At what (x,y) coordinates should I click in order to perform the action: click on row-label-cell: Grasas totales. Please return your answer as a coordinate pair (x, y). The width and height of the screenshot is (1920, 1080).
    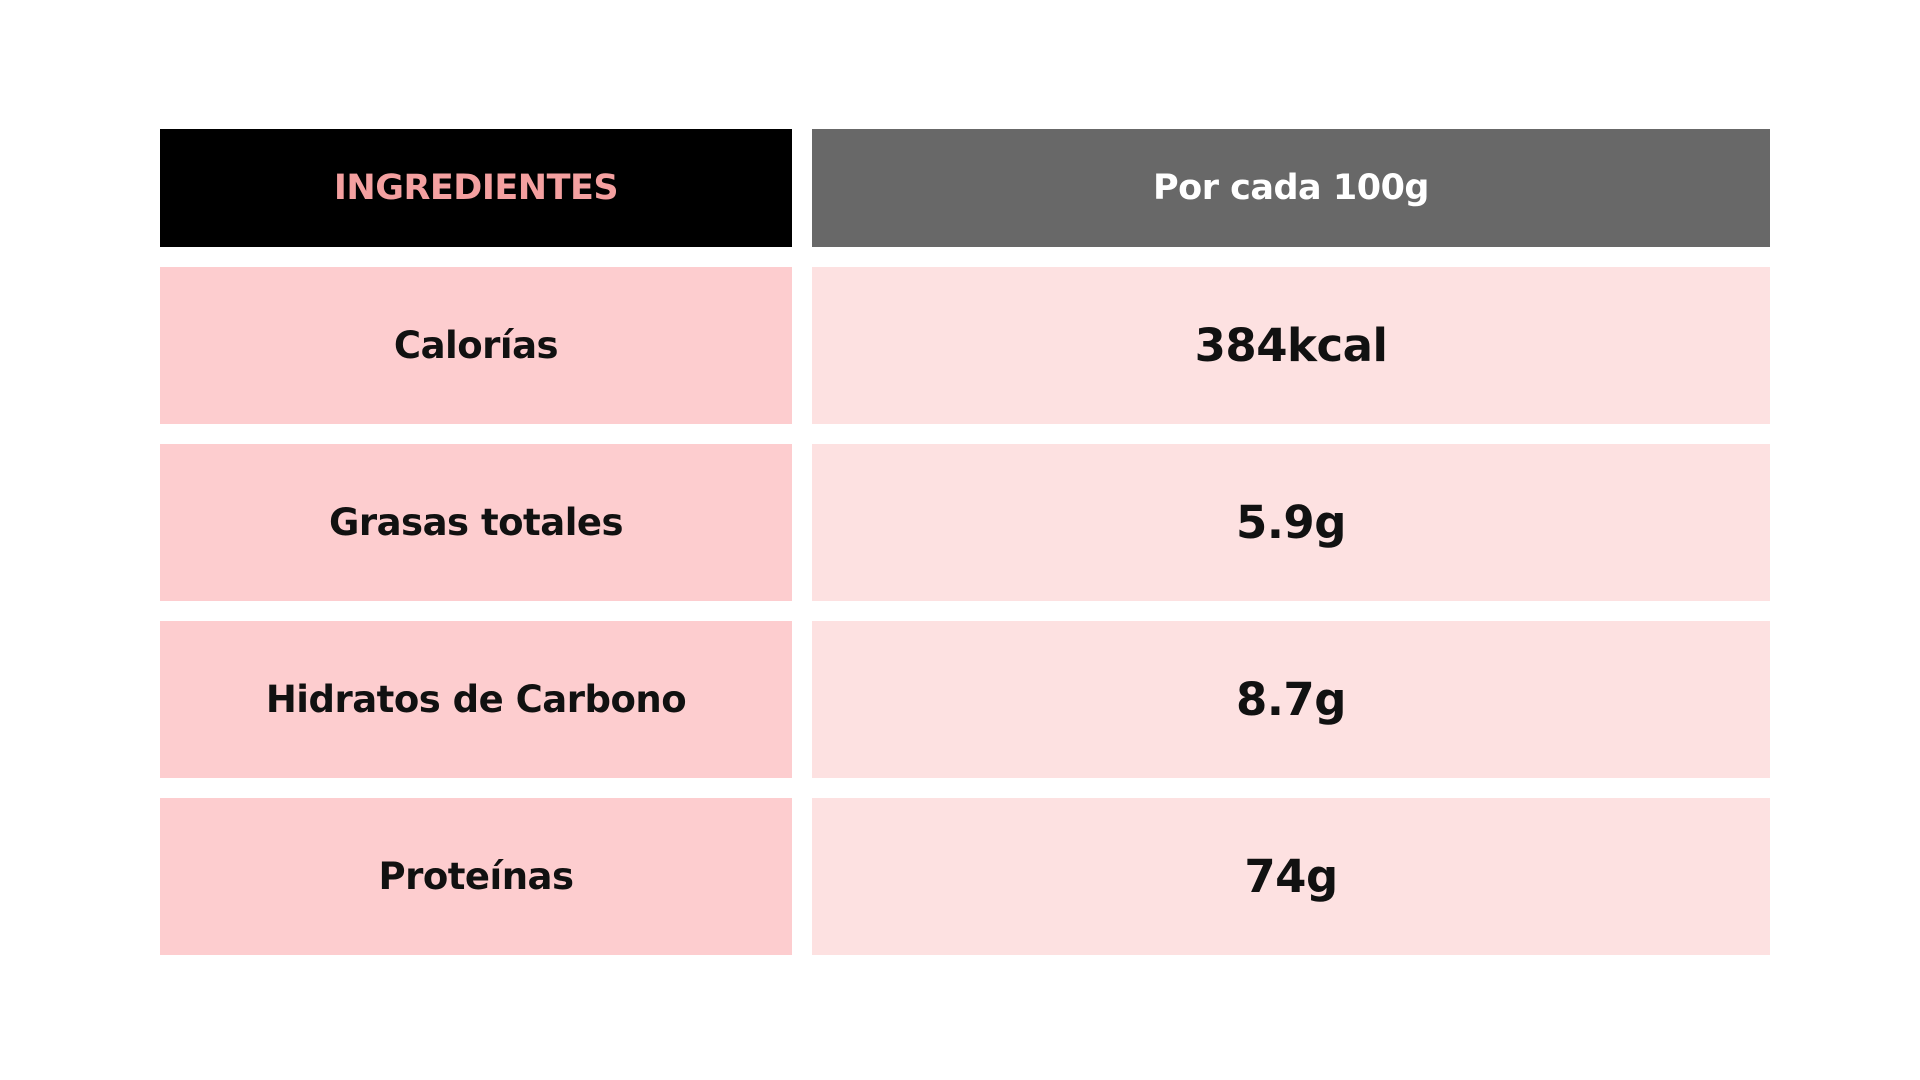
    Looking at the image, I should click on (476, 522).